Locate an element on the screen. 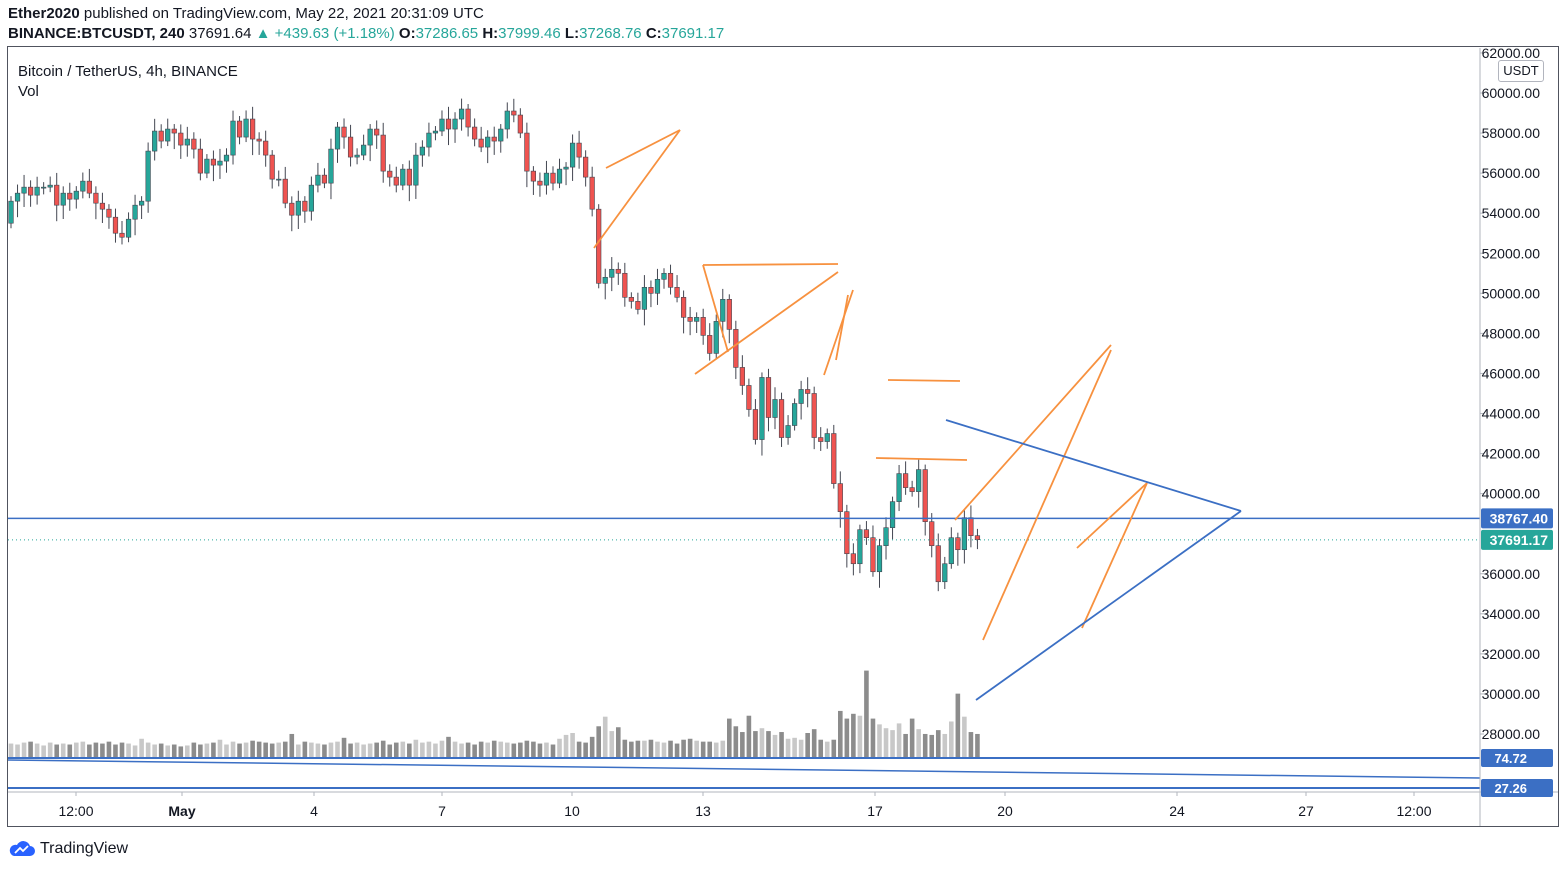  currency-unit-button: USDT is located at coordinates (1521, 71).